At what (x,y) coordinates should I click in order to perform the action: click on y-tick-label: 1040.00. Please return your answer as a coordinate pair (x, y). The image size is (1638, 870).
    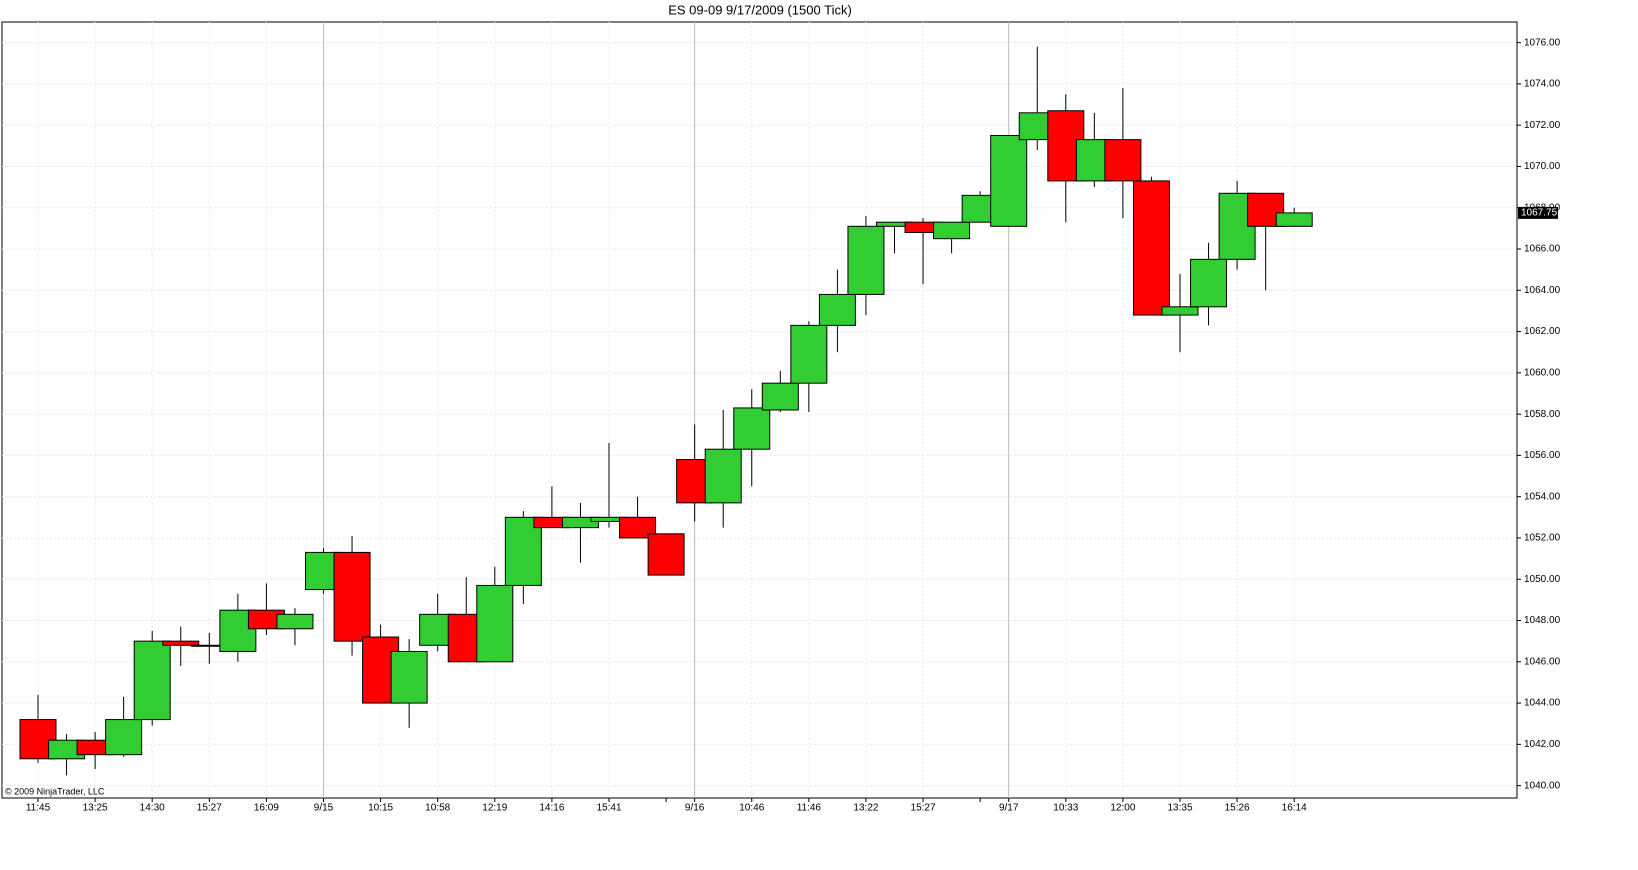
    Looking at the image, I should click on (1542, 785).